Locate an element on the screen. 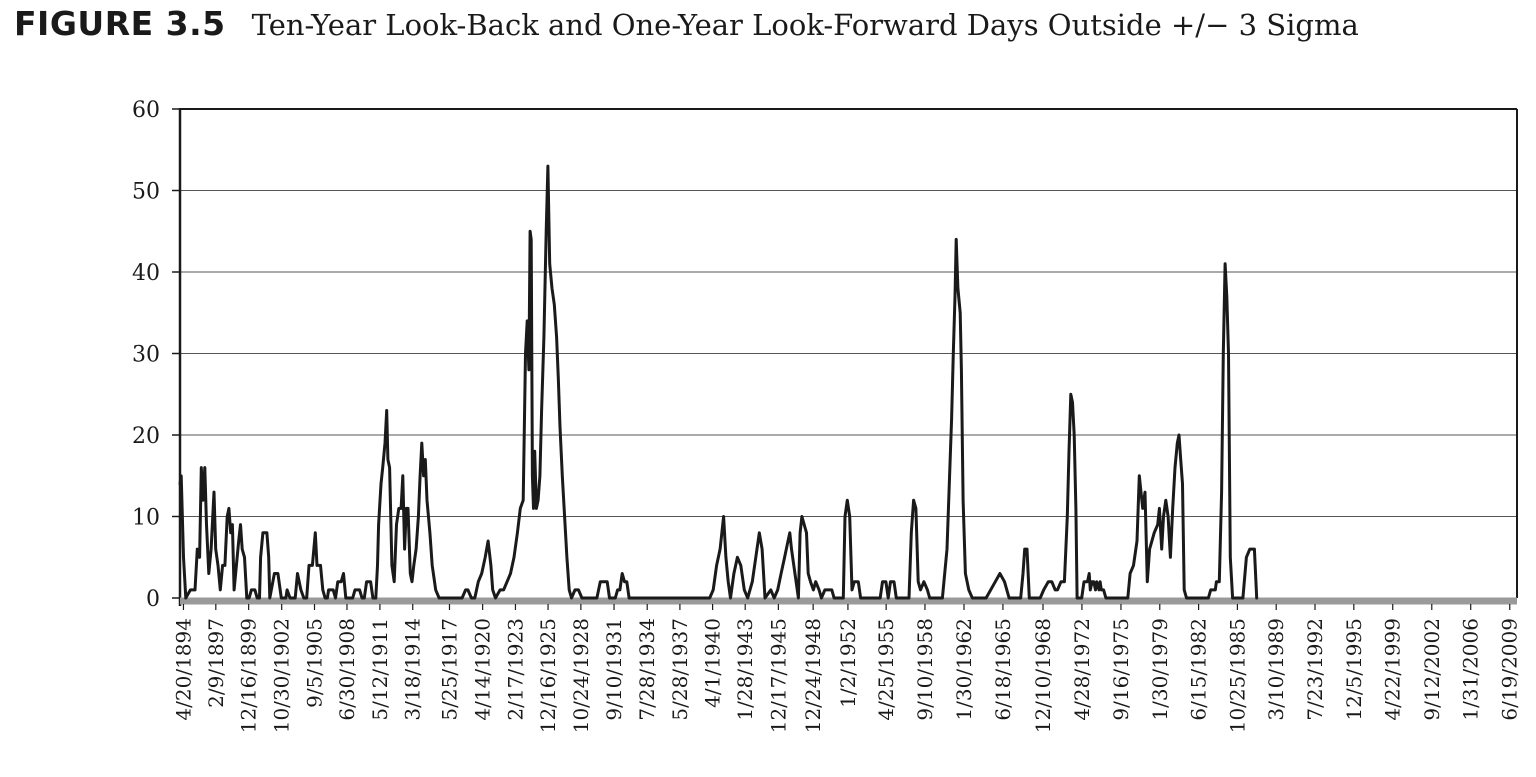 This screenshot has height=777, width=1536. x-tick-label: 6/30/1908 is located at coordinates (347, 669).